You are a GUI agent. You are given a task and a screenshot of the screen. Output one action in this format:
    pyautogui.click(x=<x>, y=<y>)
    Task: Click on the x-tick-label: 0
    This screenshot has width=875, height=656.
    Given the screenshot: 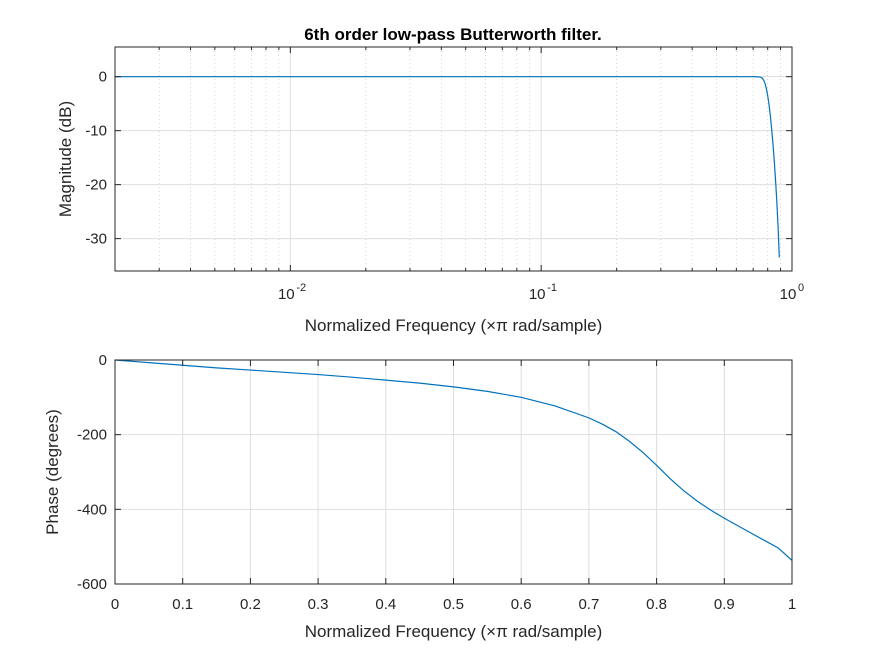 What is the action you would take?
    pyautogui.click(x=115, y=604)
    